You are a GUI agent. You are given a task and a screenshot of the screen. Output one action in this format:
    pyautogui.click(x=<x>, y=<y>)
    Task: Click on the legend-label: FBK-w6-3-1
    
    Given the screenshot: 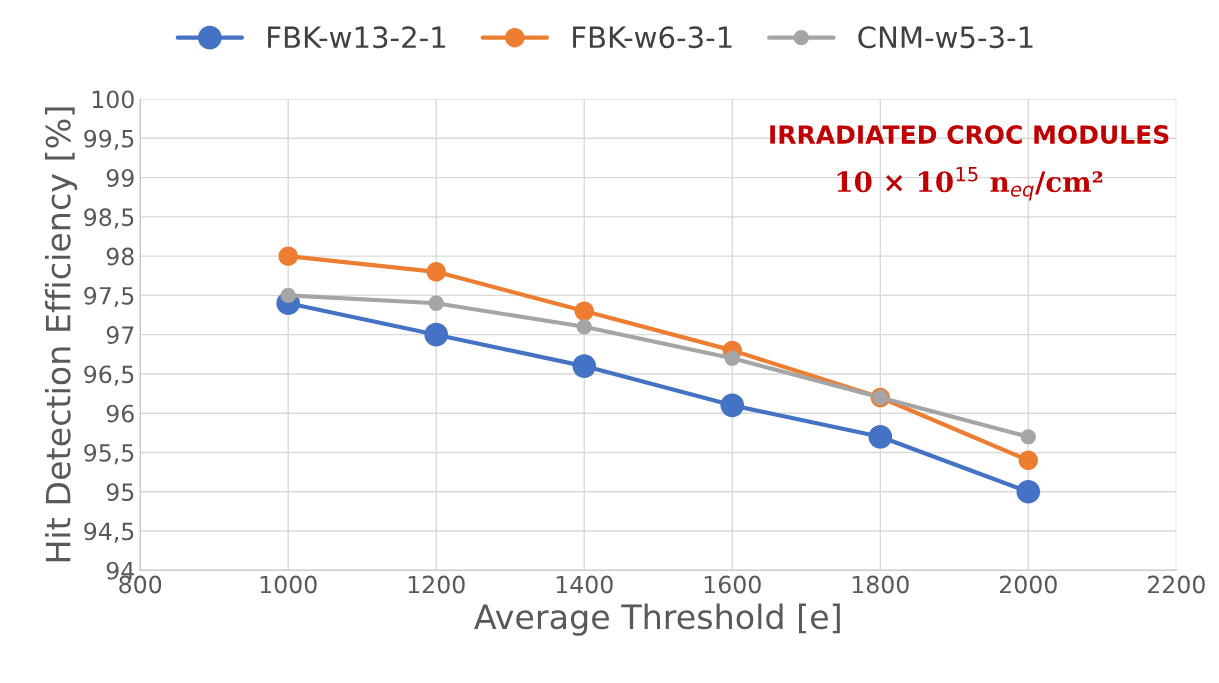 What is the action you would take?
    pyautogui.click(x=652, y=37)
    